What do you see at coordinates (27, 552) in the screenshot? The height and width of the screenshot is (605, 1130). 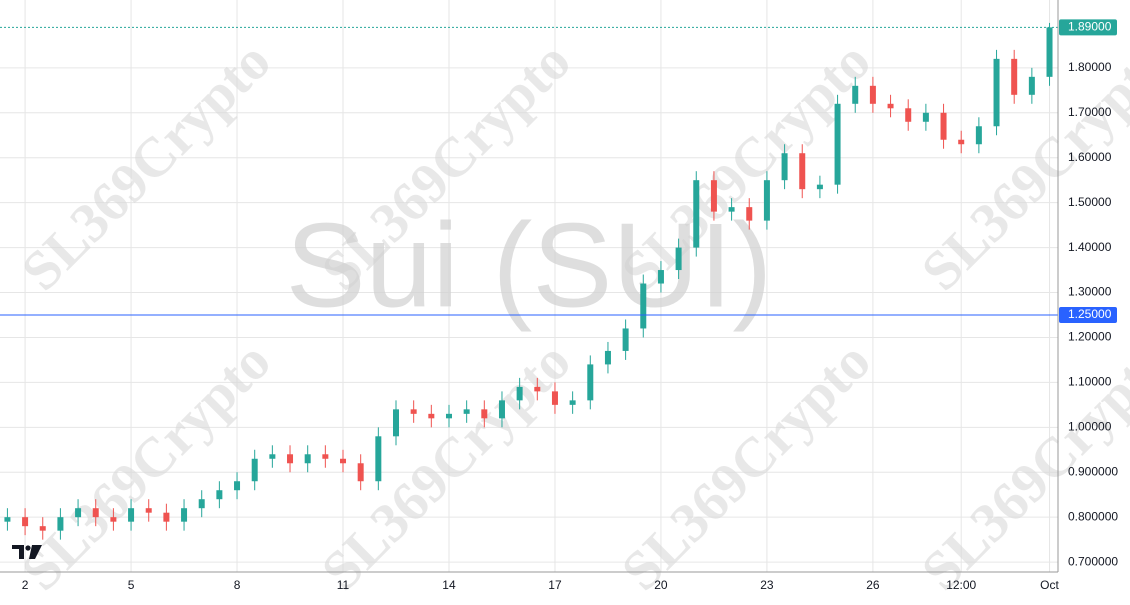 I see `logo` at bounding box center [27, 552].